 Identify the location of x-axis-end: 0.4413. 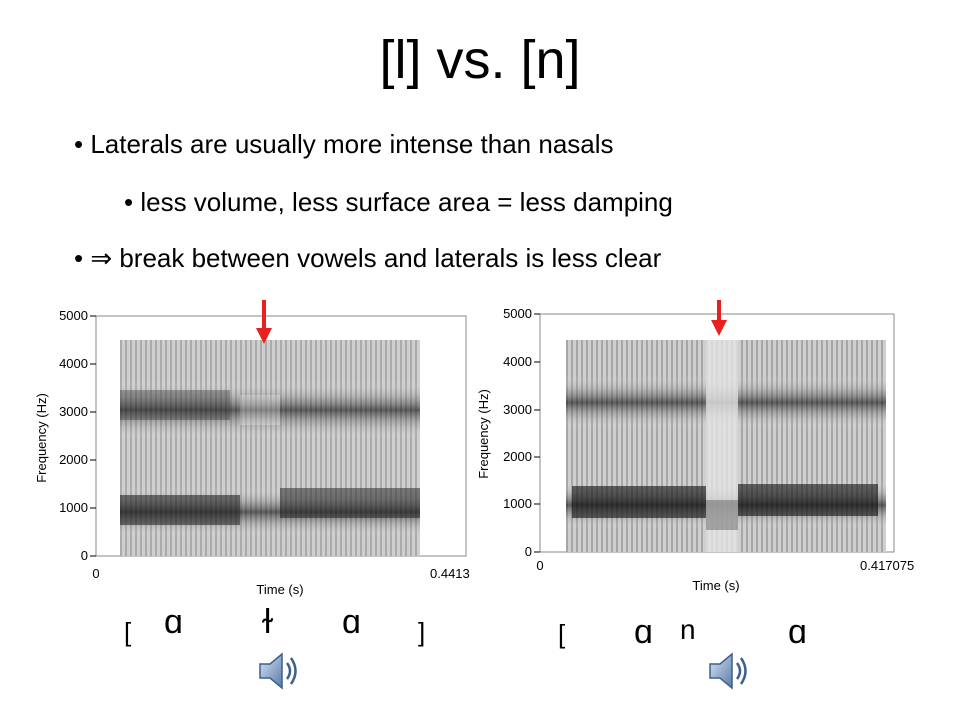
(450, 573).